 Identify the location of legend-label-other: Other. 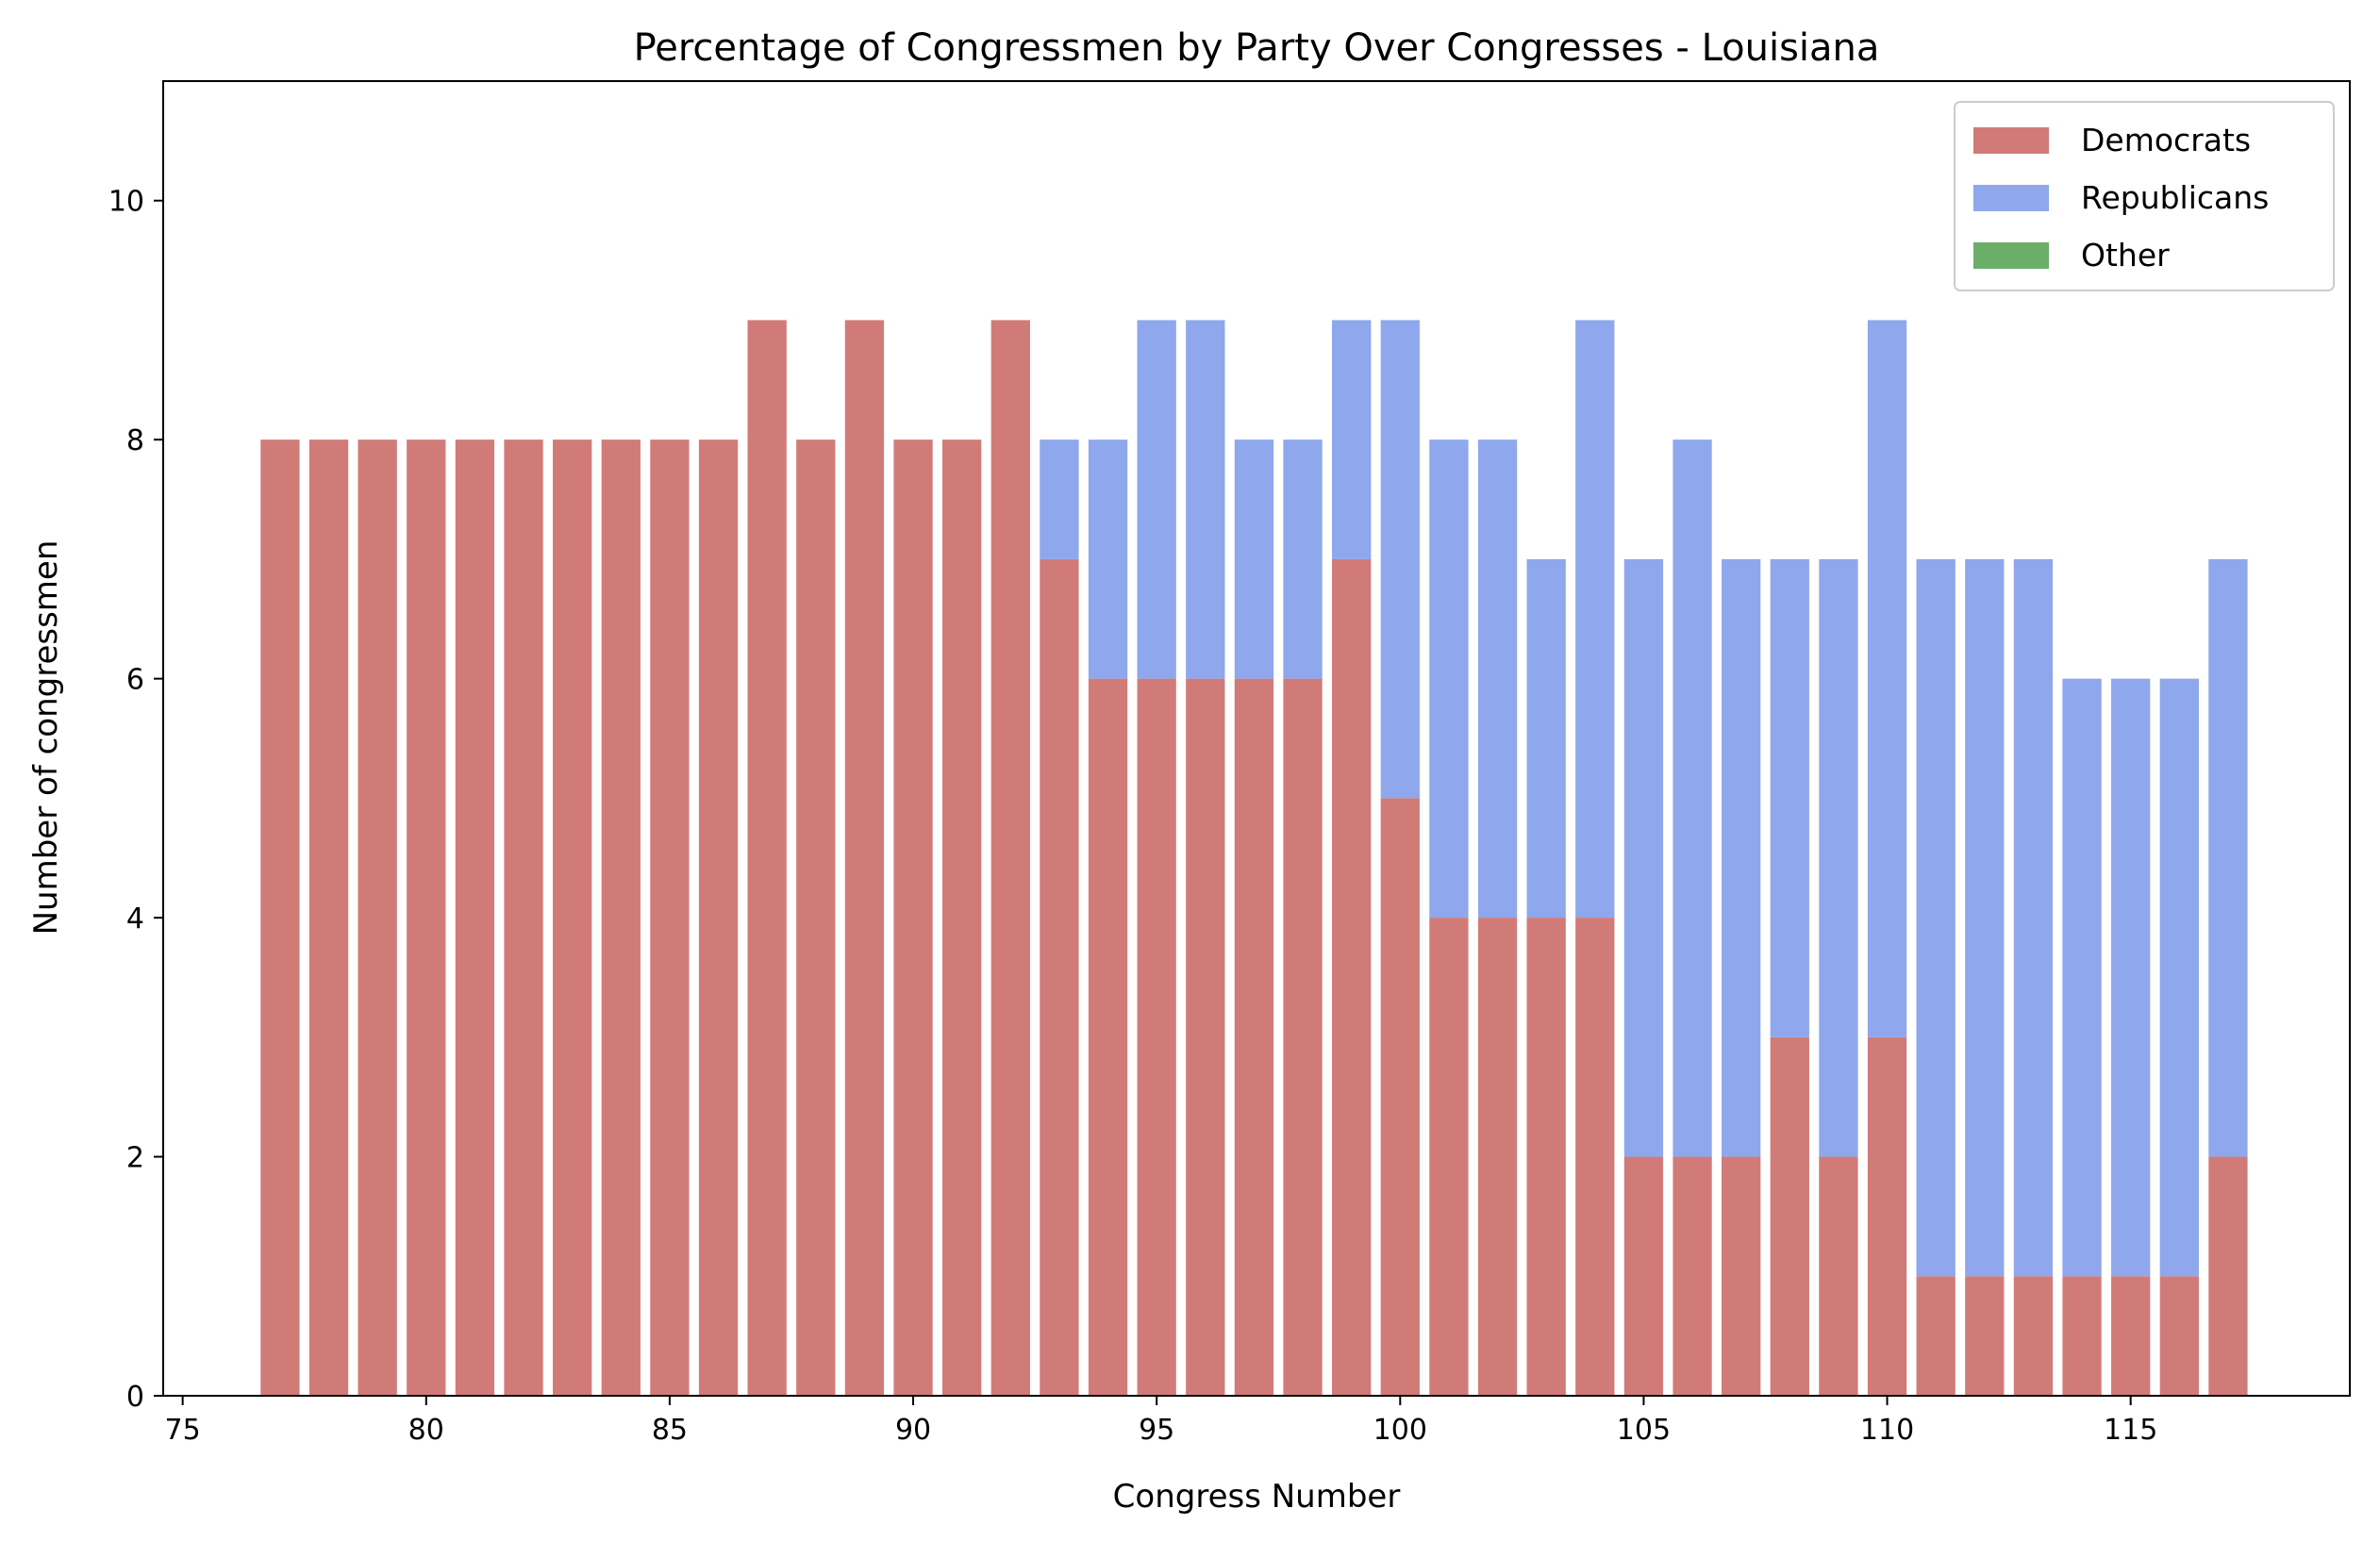
(2125, 255).